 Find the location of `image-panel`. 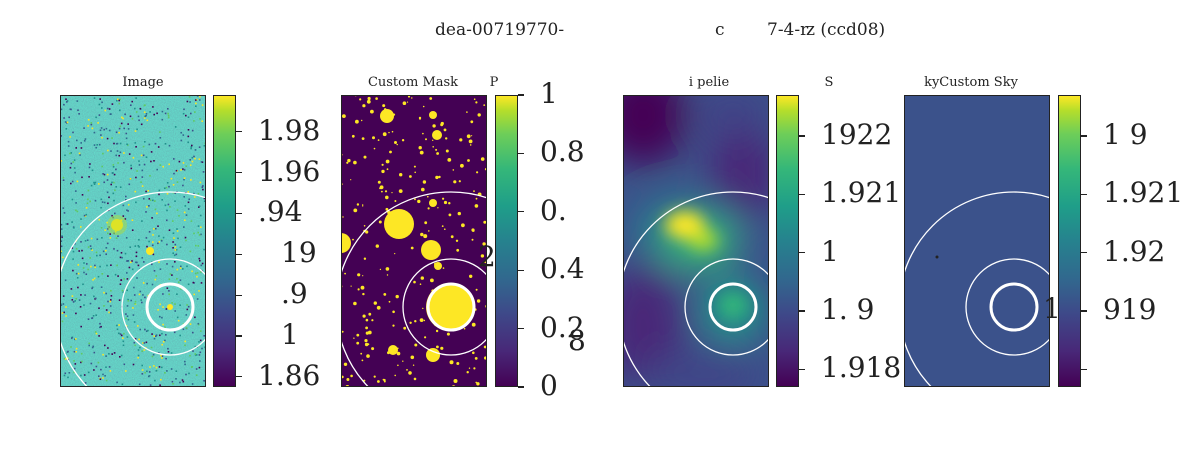

image-panel is located at coordinates (133, 241).